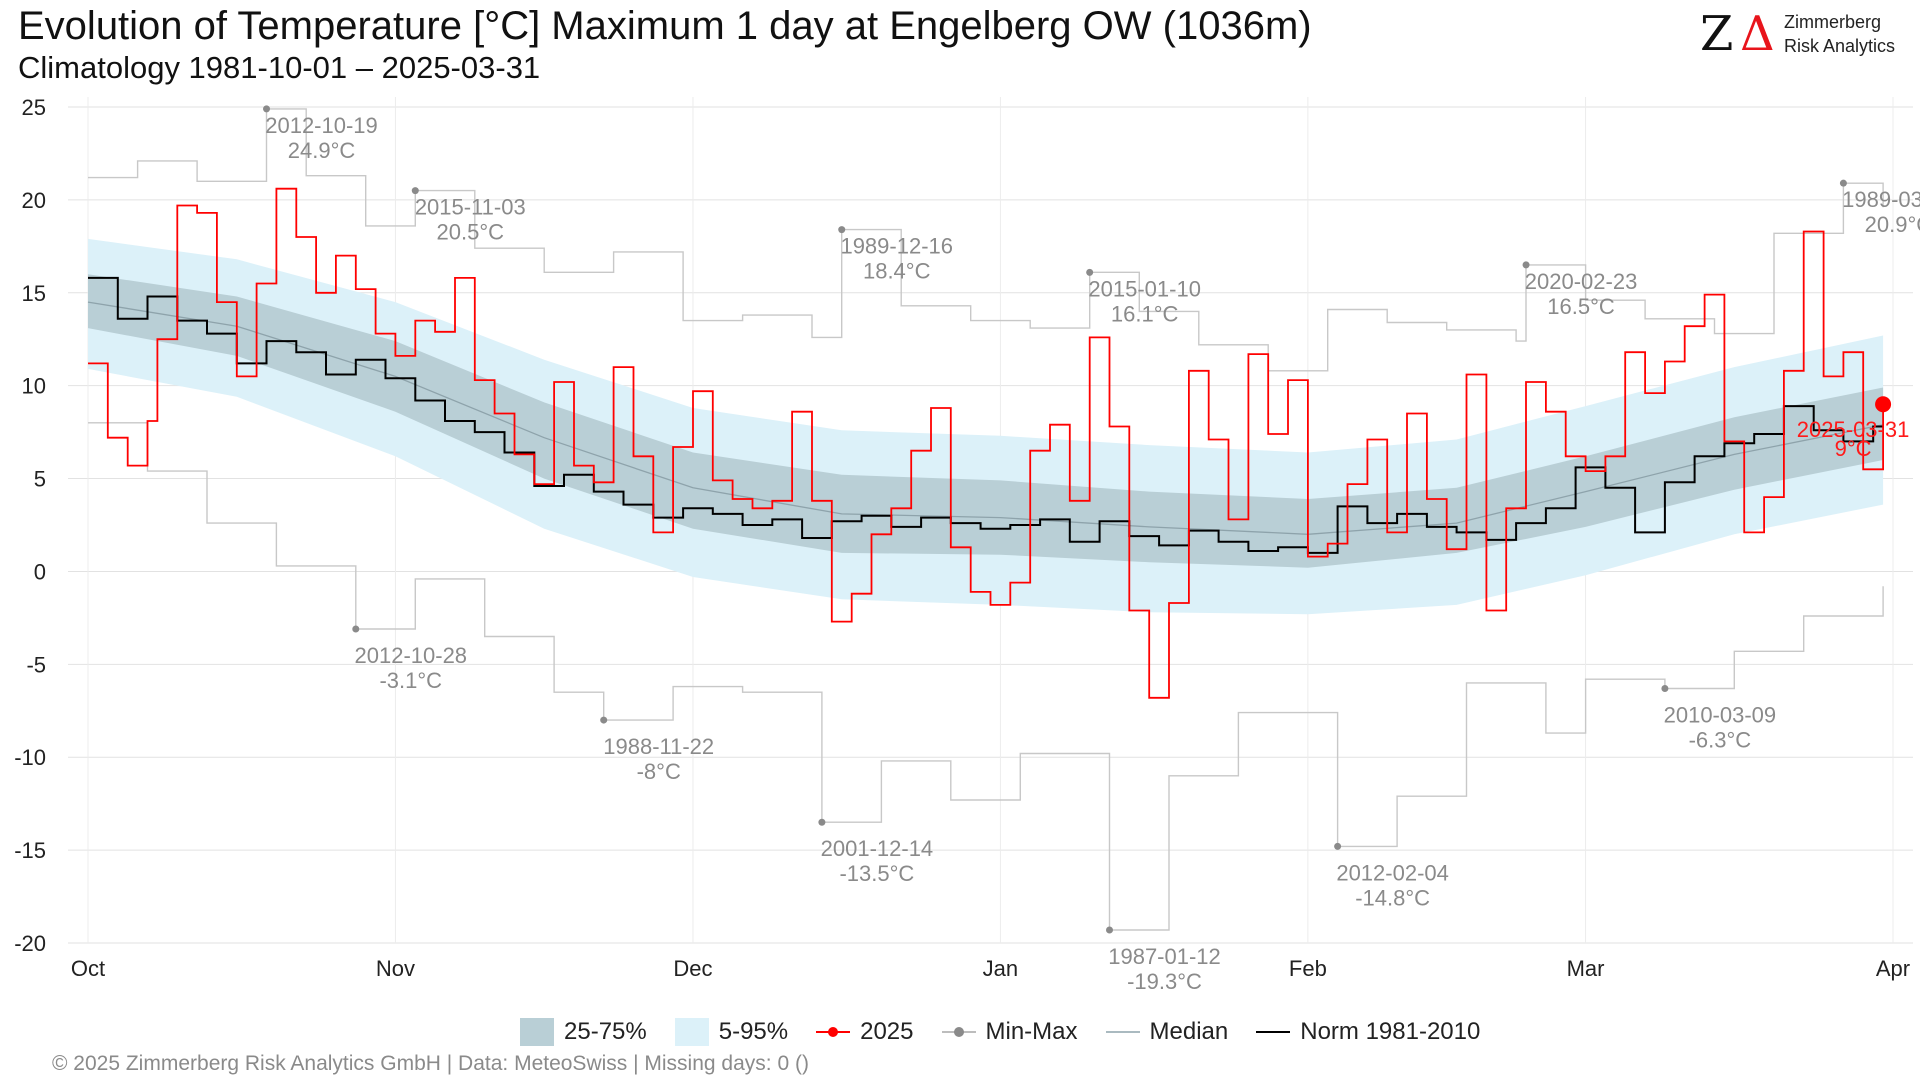 This screenshot has width=1920, height=1080. What do you see at coordinates (1581, 281) in the screenshot?
I see `extreme-date-label: 2020-02-23` at bounding box center [1581, 281].